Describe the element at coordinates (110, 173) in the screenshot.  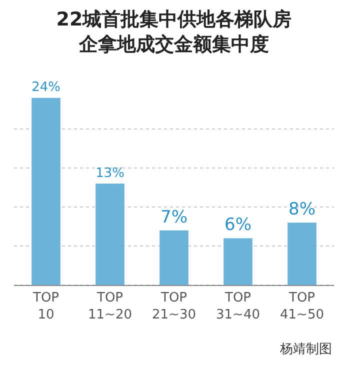
I see `data-label: 13%` at that location.